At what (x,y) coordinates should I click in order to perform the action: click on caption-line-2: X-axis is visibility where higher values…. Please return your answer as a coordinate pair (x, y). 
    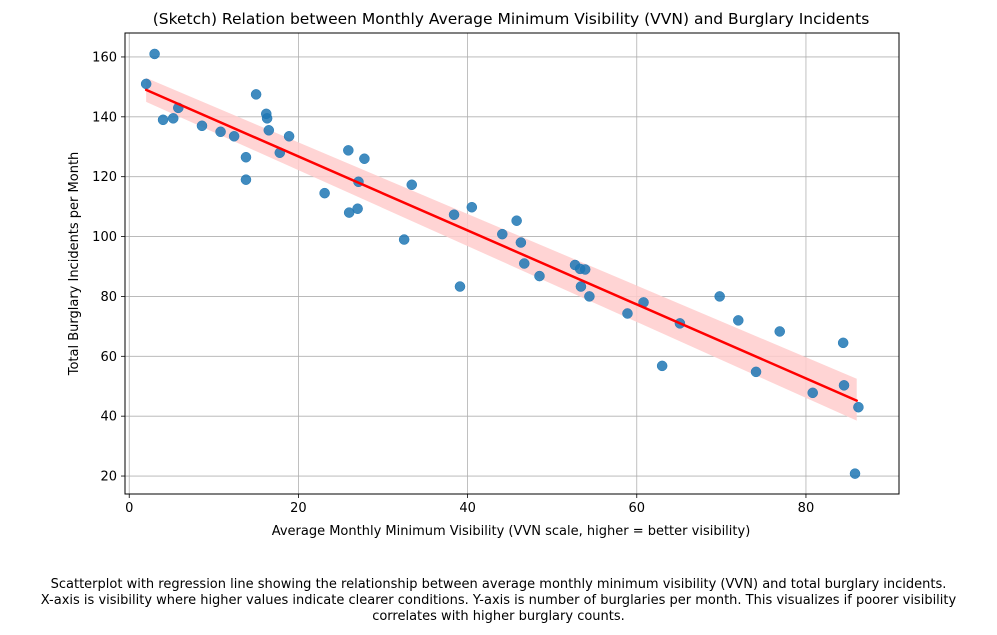
    Looking at the image, I should click on (498, 600).